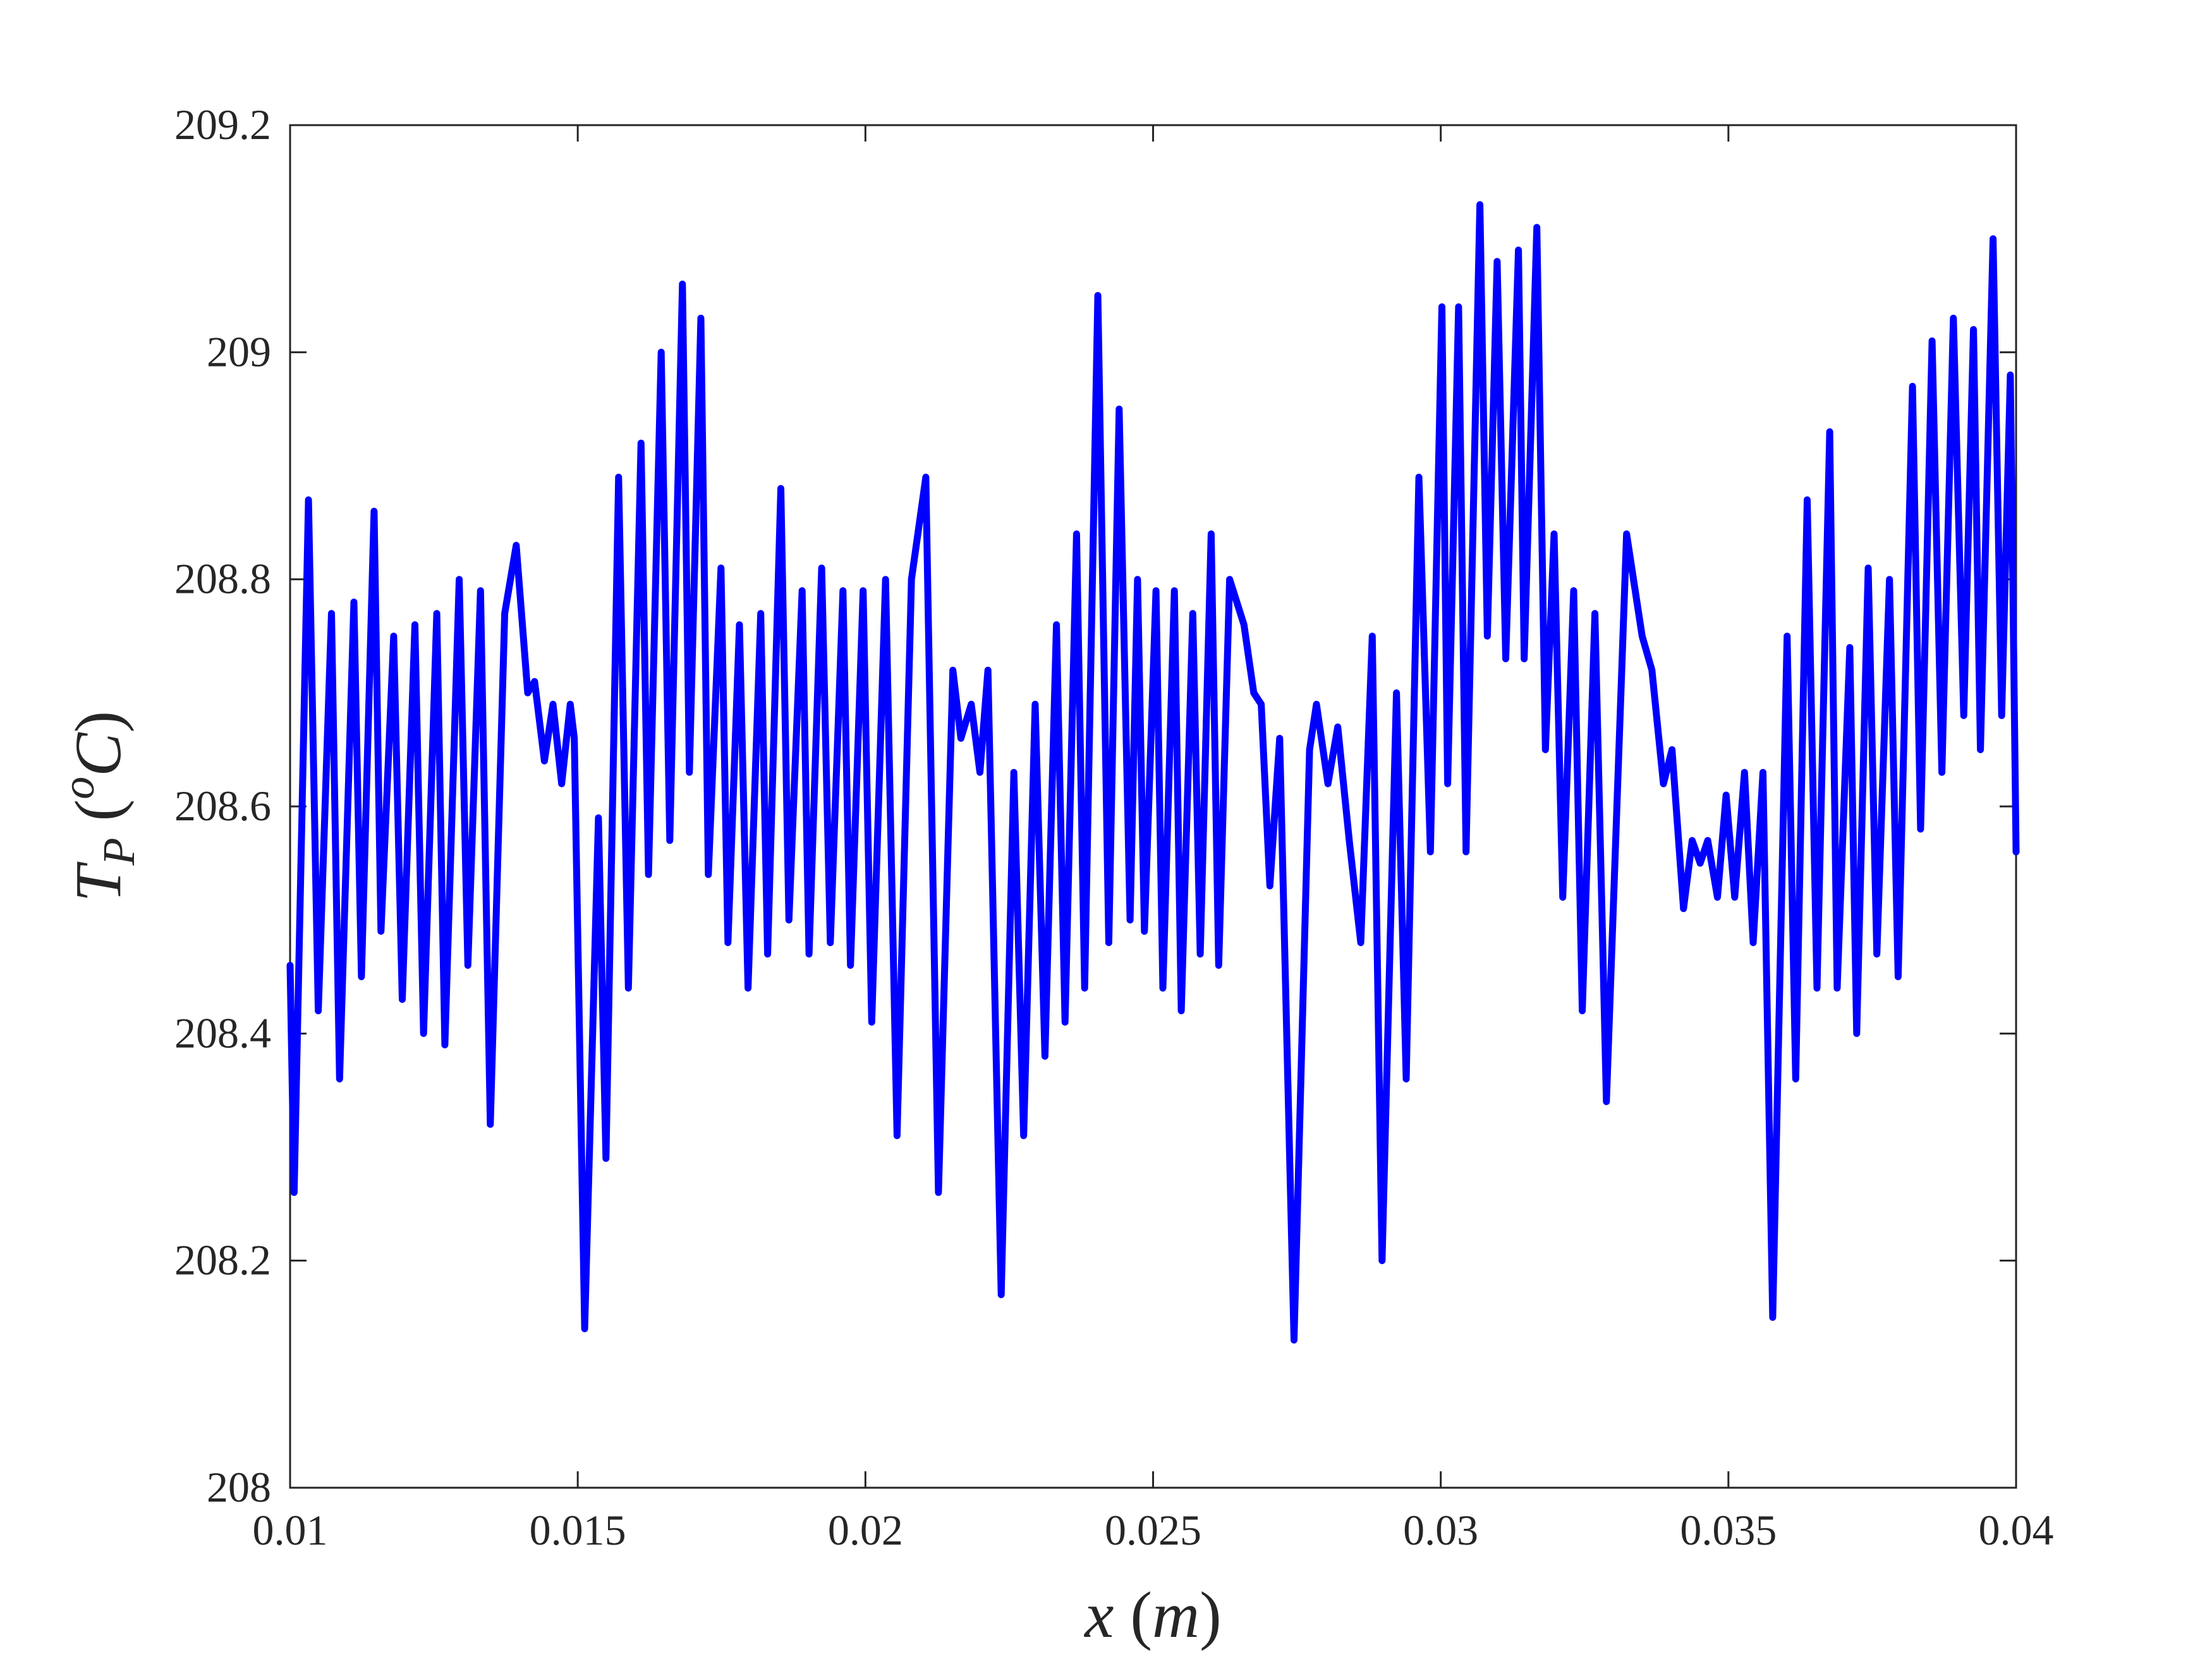  What do you see at coordinates (239, 1487) in the screenshot?
I see `y-tick-label: 208` at bounding box center [239, 1487].